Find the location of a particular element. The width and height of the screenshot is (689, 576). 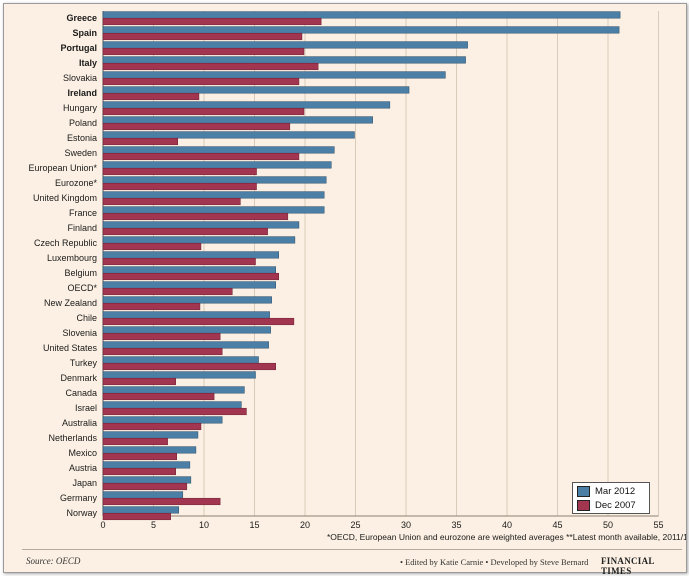

category-label: Portugal is located at coordinates (78, 48).